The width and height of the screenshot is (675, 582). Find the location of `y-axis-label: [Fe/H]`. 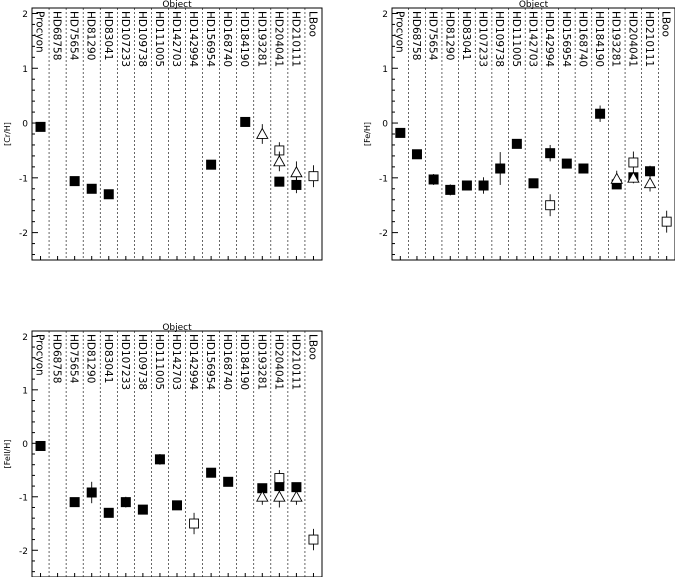

y-axis-label: [Fe/H] is located at coordinates (367, 134).